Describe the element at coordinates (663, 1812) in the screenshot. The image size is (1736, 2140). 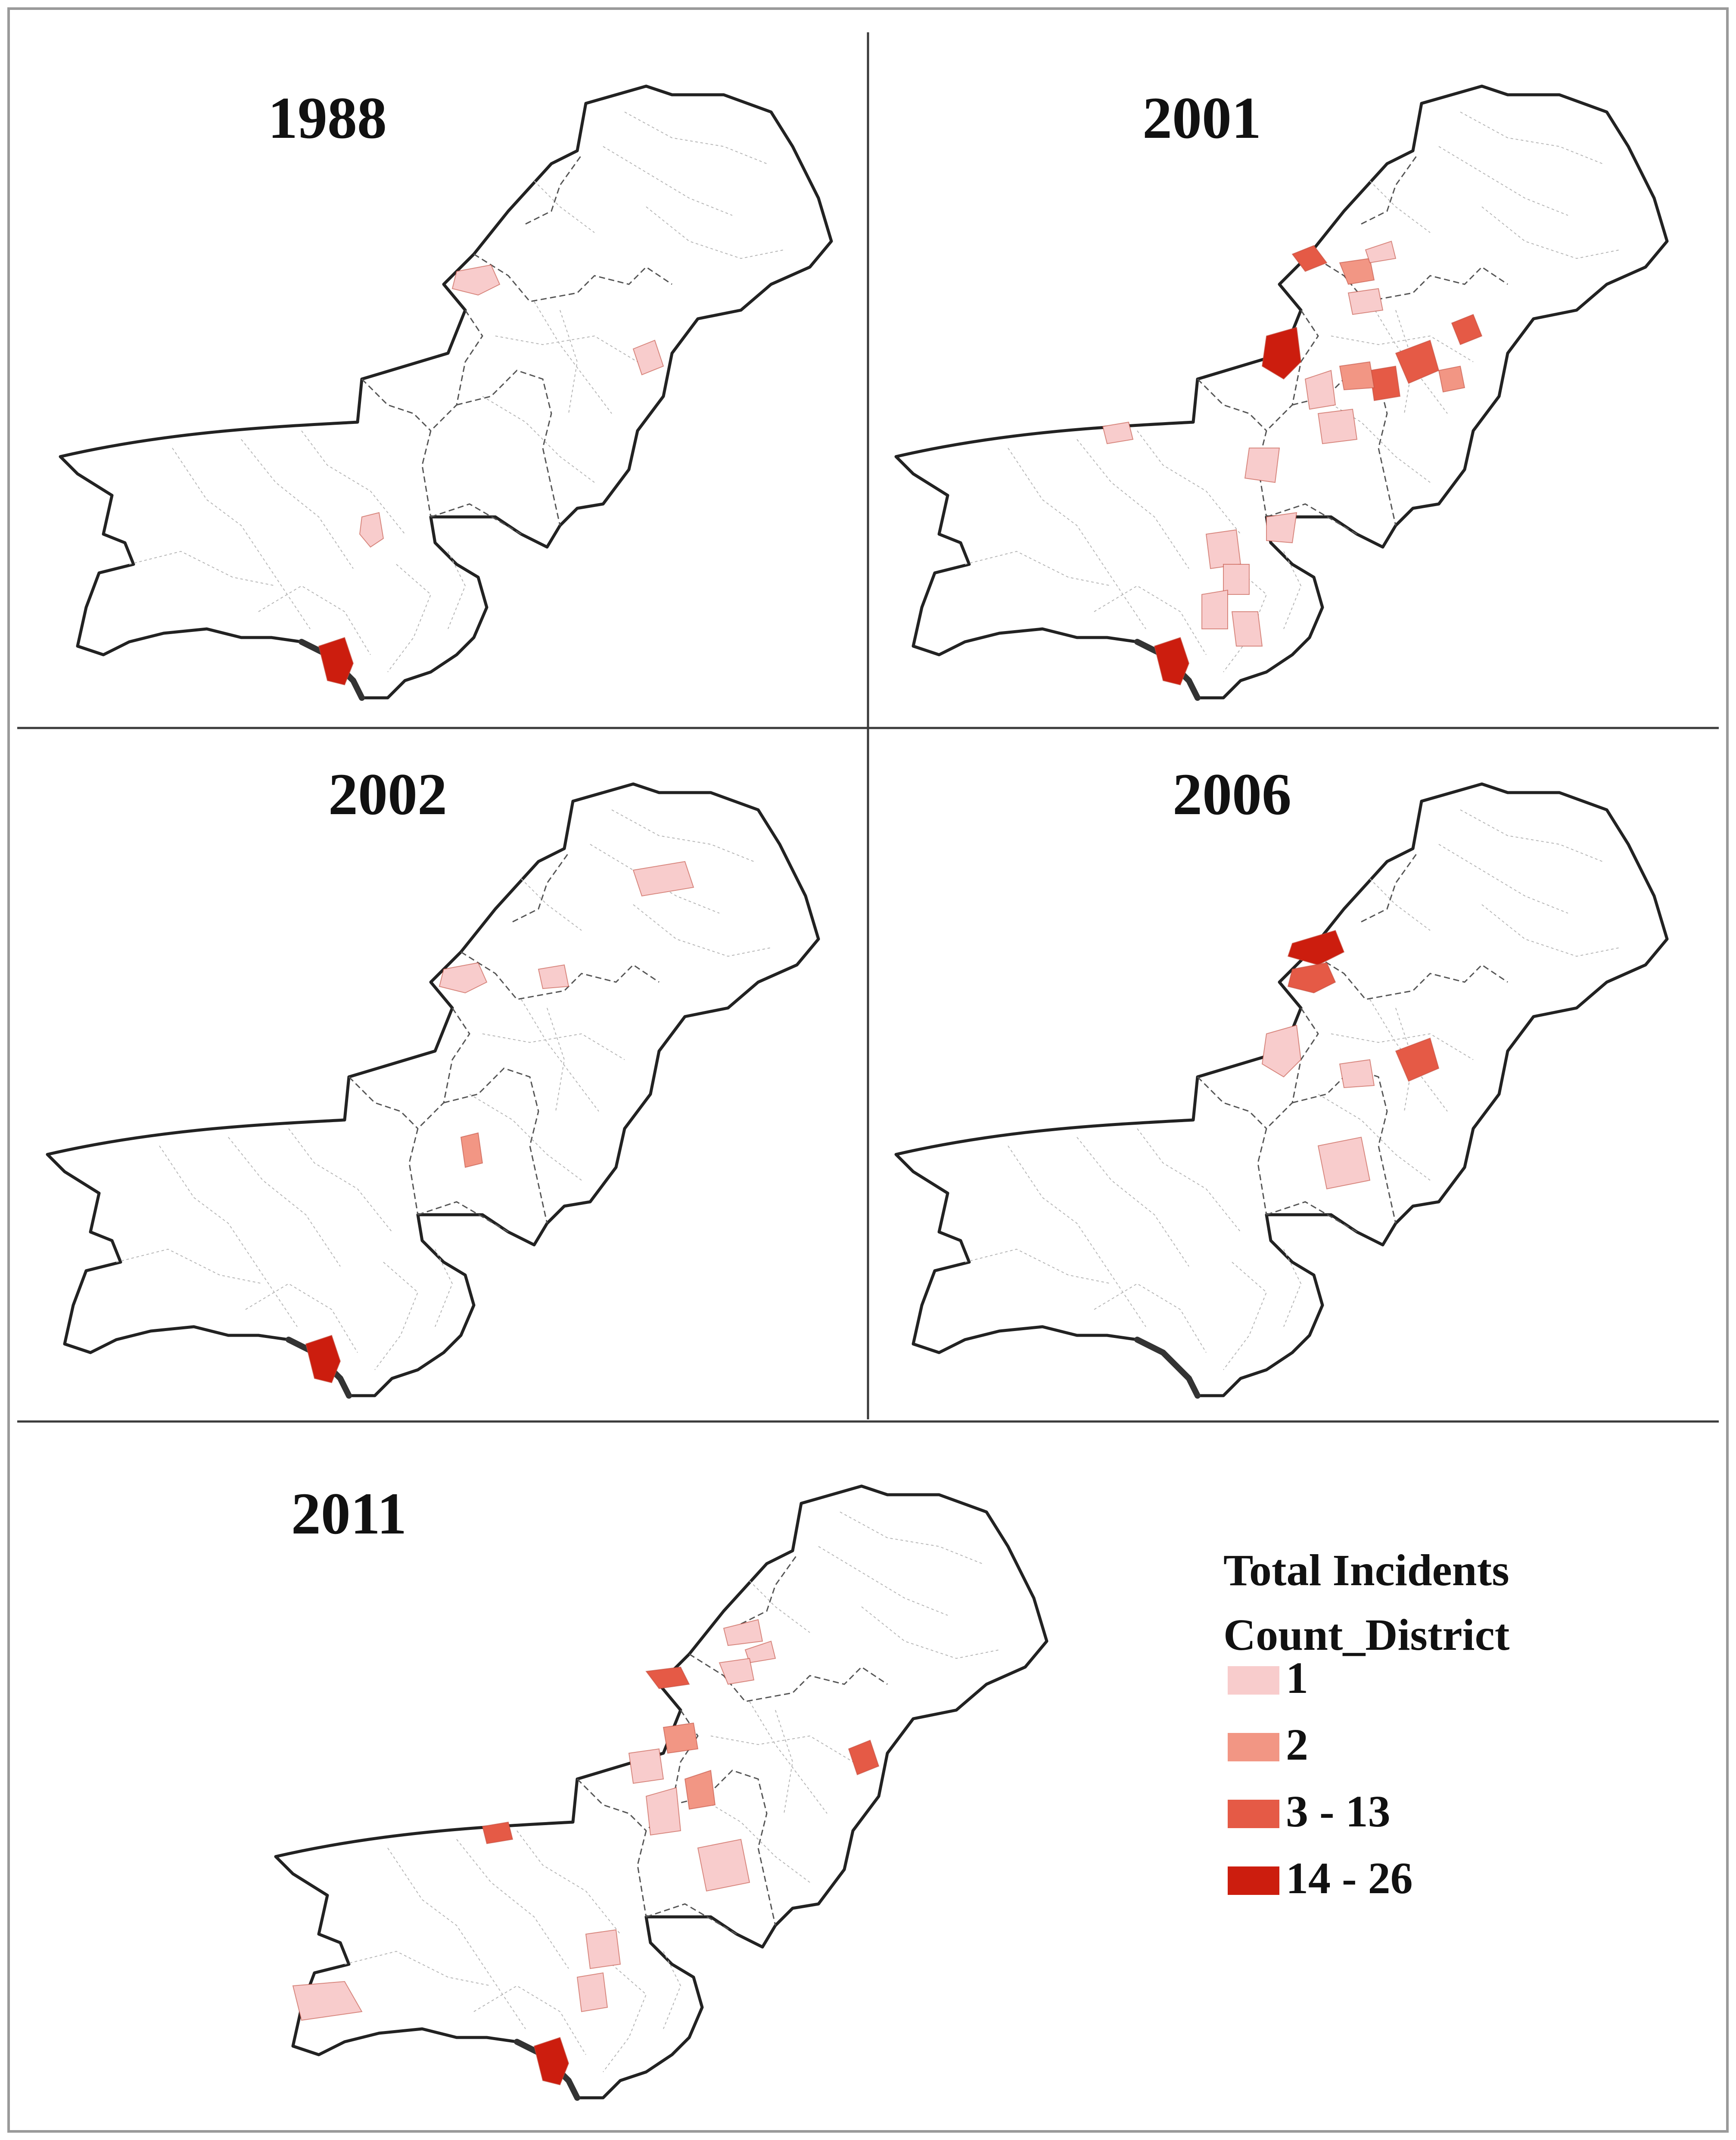
I see `district-dera-ismail-khan` at that location.